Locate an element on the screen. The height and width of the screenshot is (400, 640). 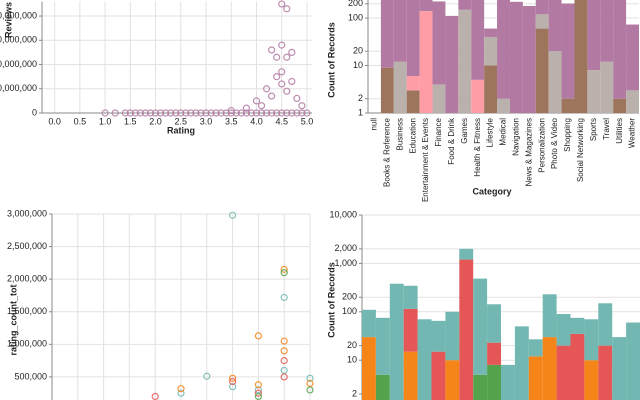
x-tick-label: Education is located at coordinates (412, 136).